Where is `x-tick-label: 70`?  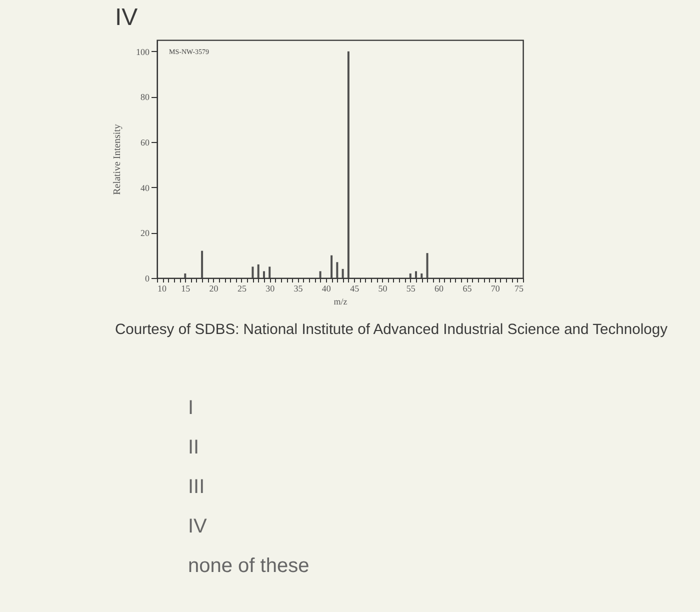
x-tick-label: 70 is located at coordinates (495, 289).